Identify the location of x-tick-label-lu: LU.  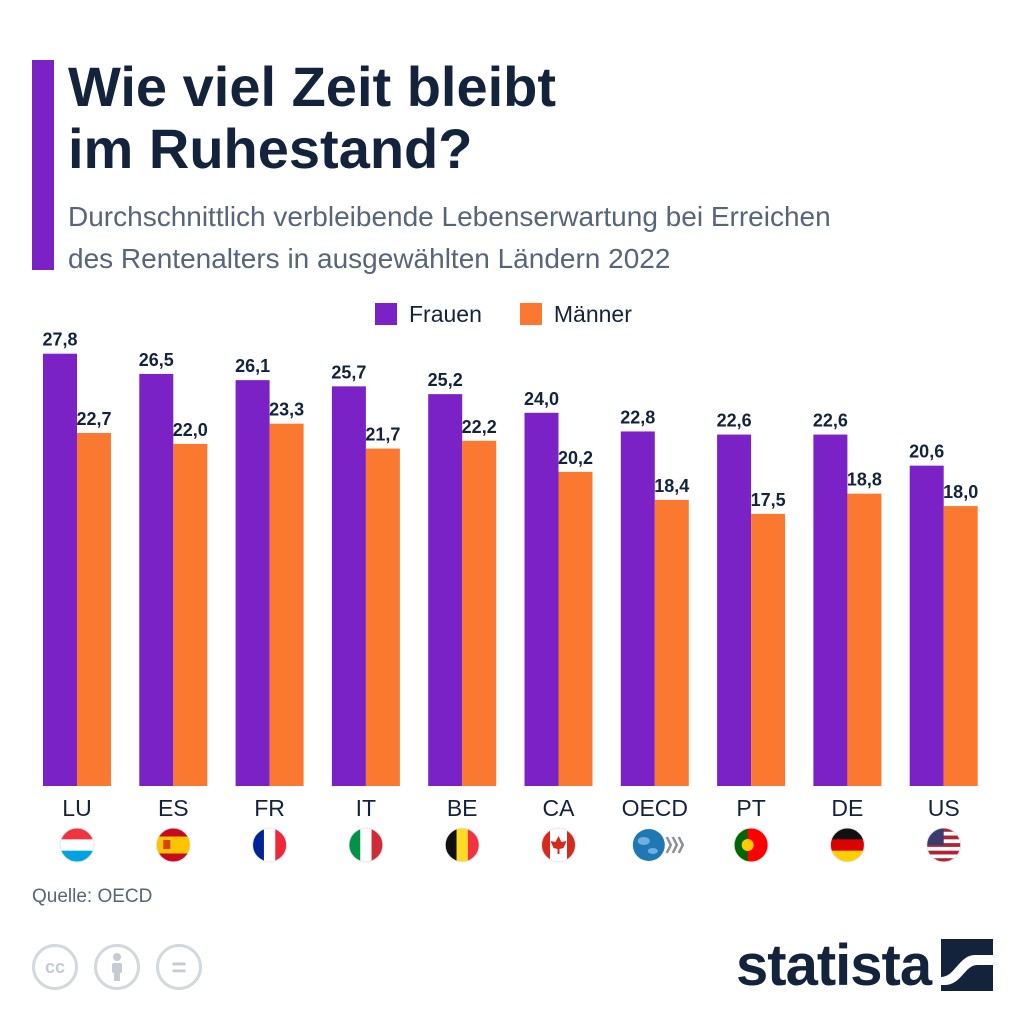
(76, 808).